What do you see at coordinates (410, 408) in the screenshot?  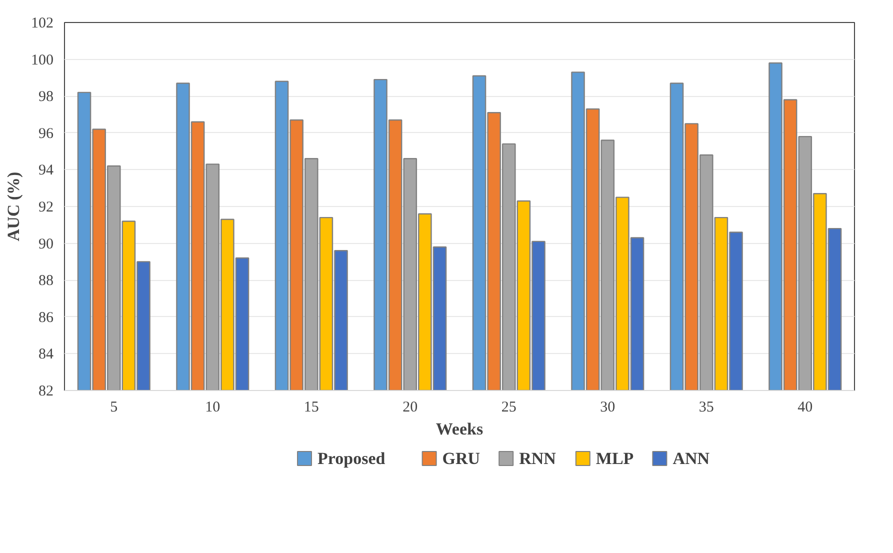 I see `x-tick-label: 20` at bounding box center [410, 408].